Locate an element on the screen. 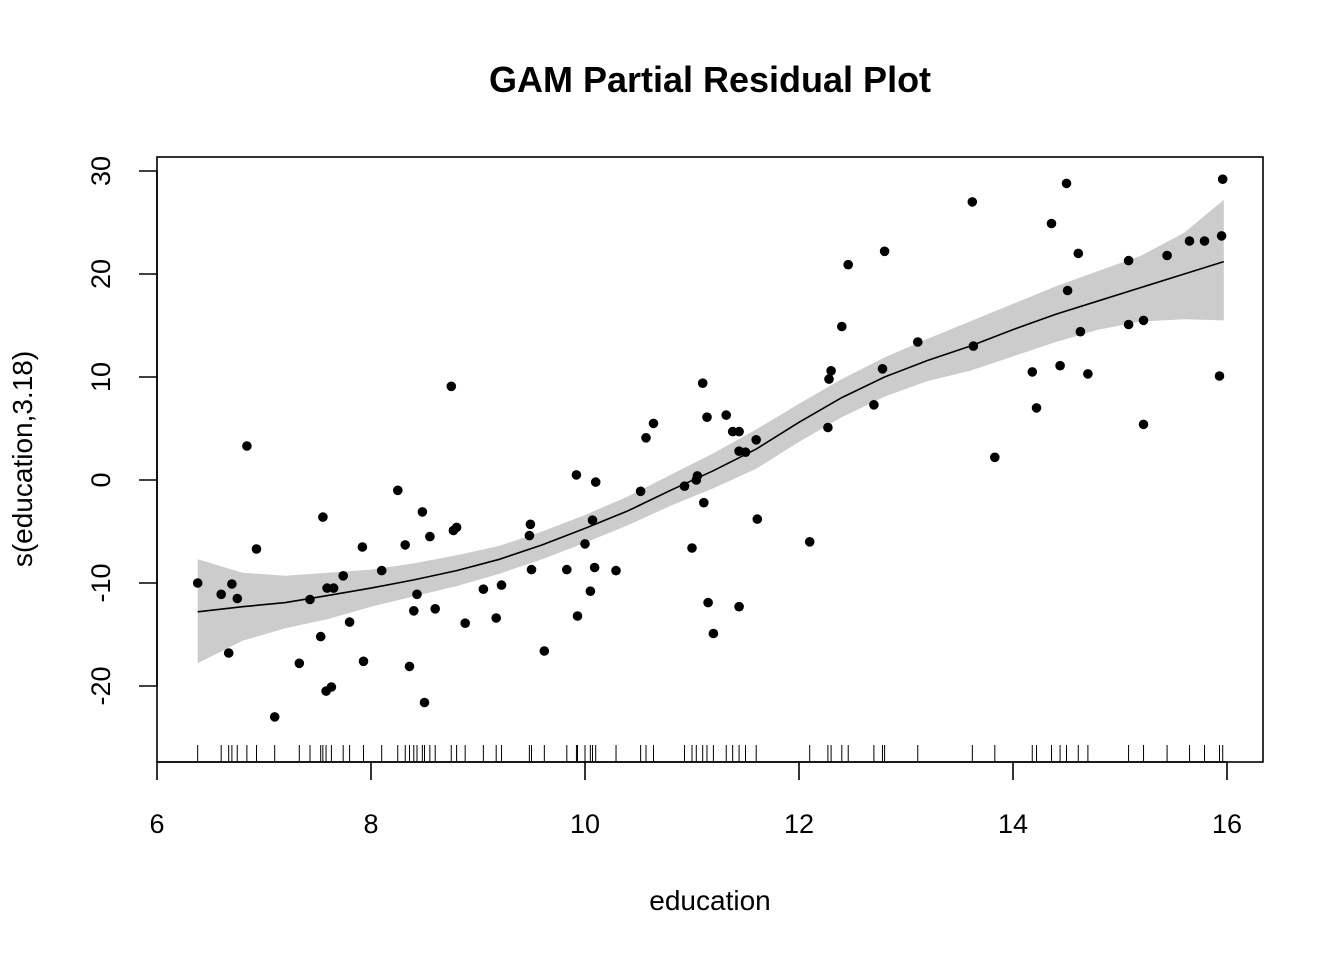 Image resolution: width=1344 pixels, height=960 pixels. y-tick-label: 10 is located at coordinates (101, 377).